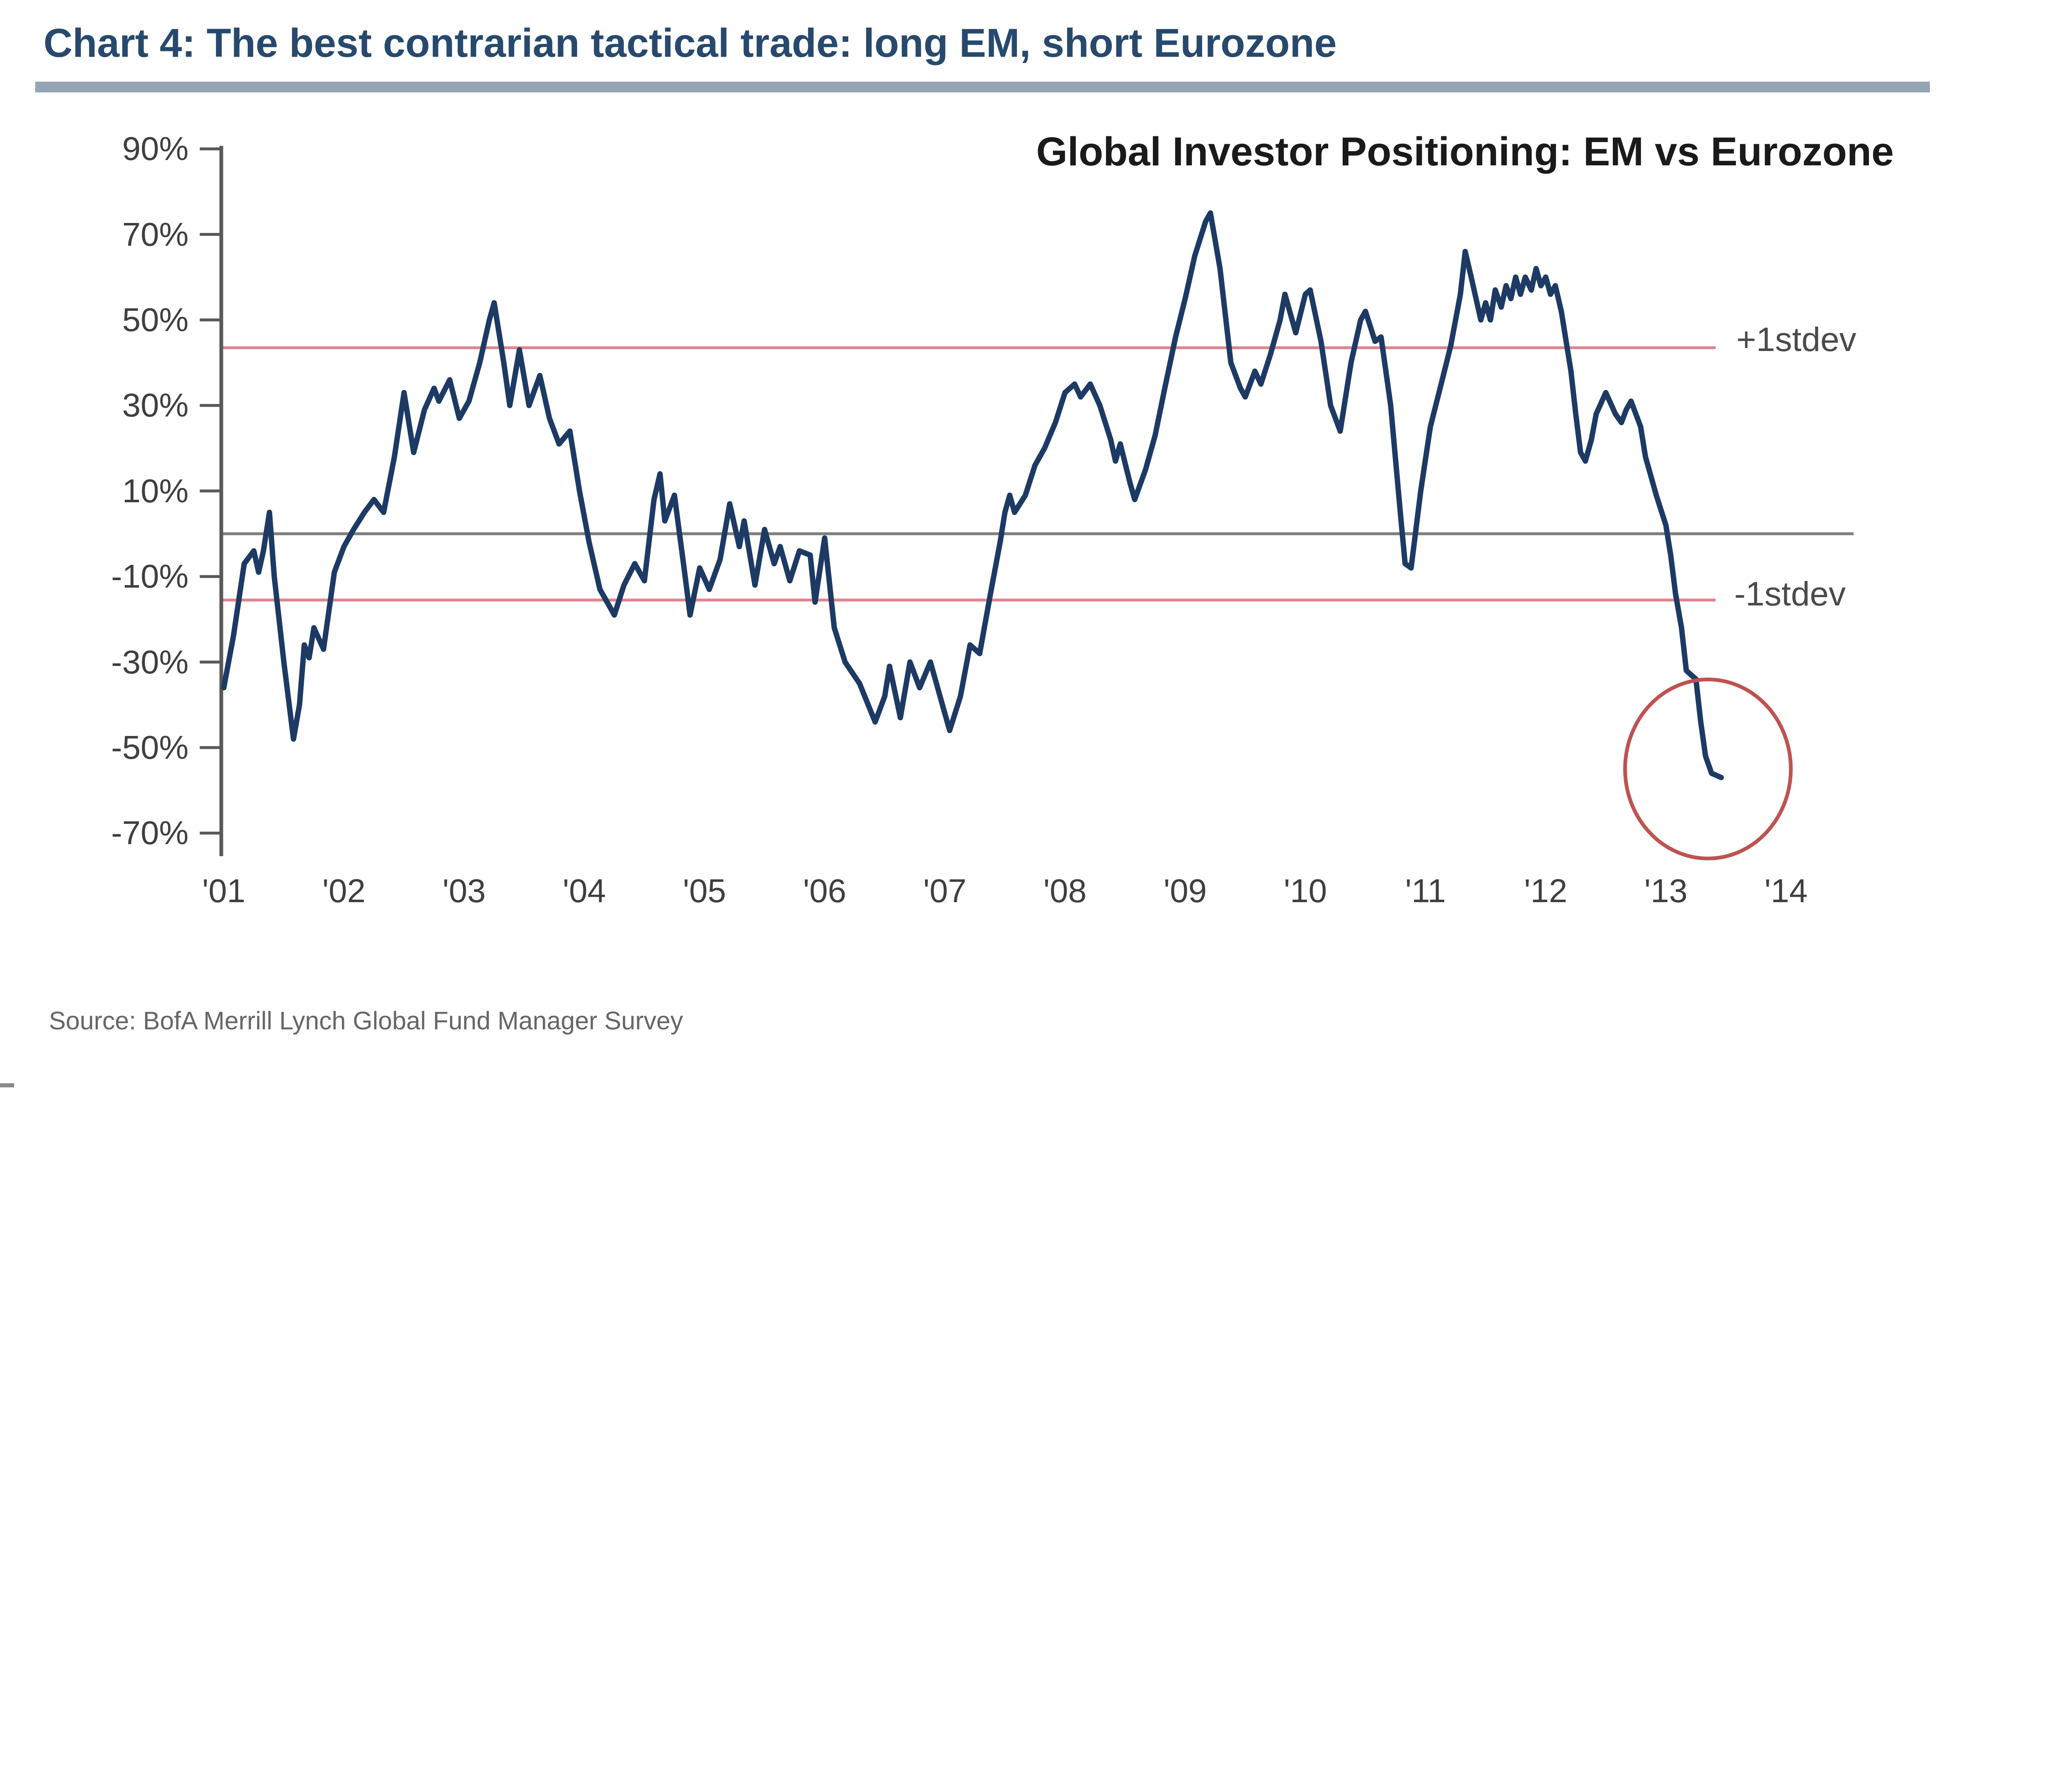  Describe the element at coordinates (150, 748) in the screenshot. I see `y-tick-label: -50%` at that location.